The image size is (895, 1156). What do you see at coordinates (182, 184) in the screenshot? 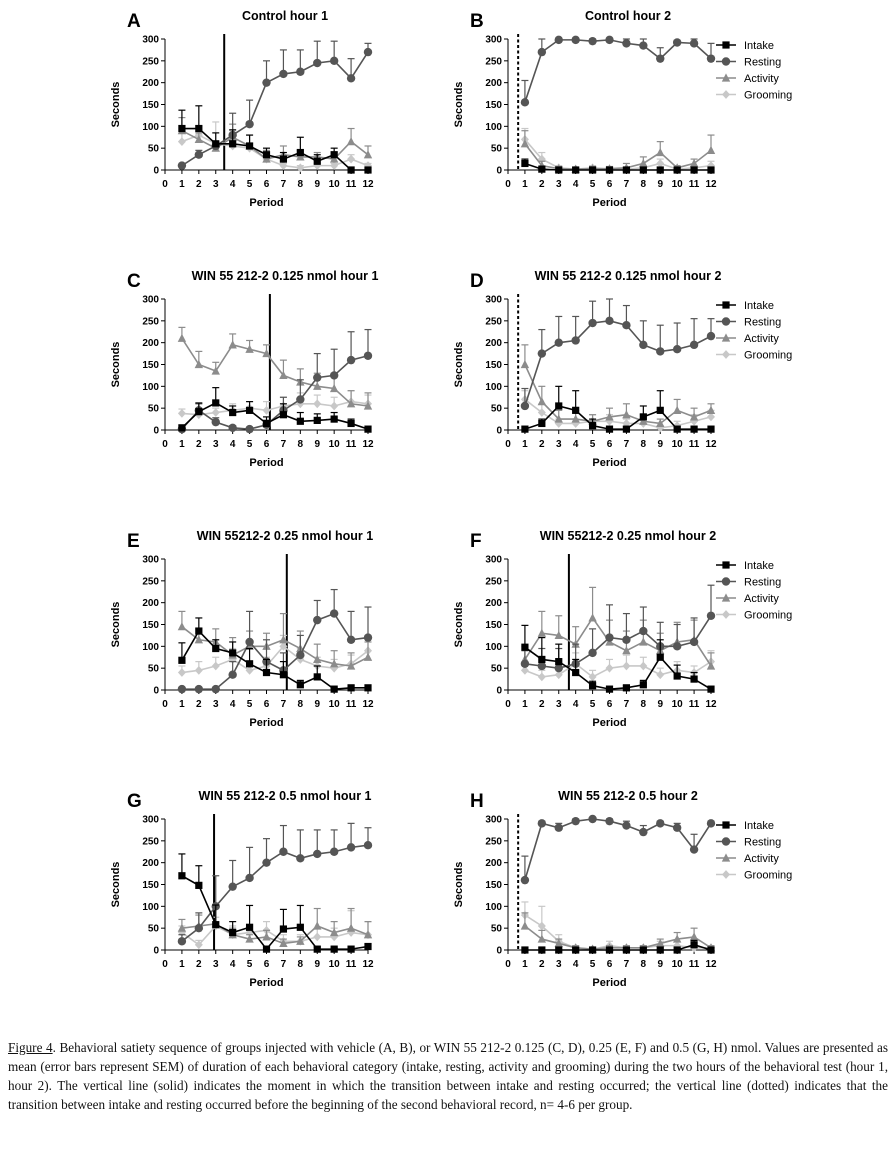
I see `x-tick-label: 1` at bounding box center [182, 184].